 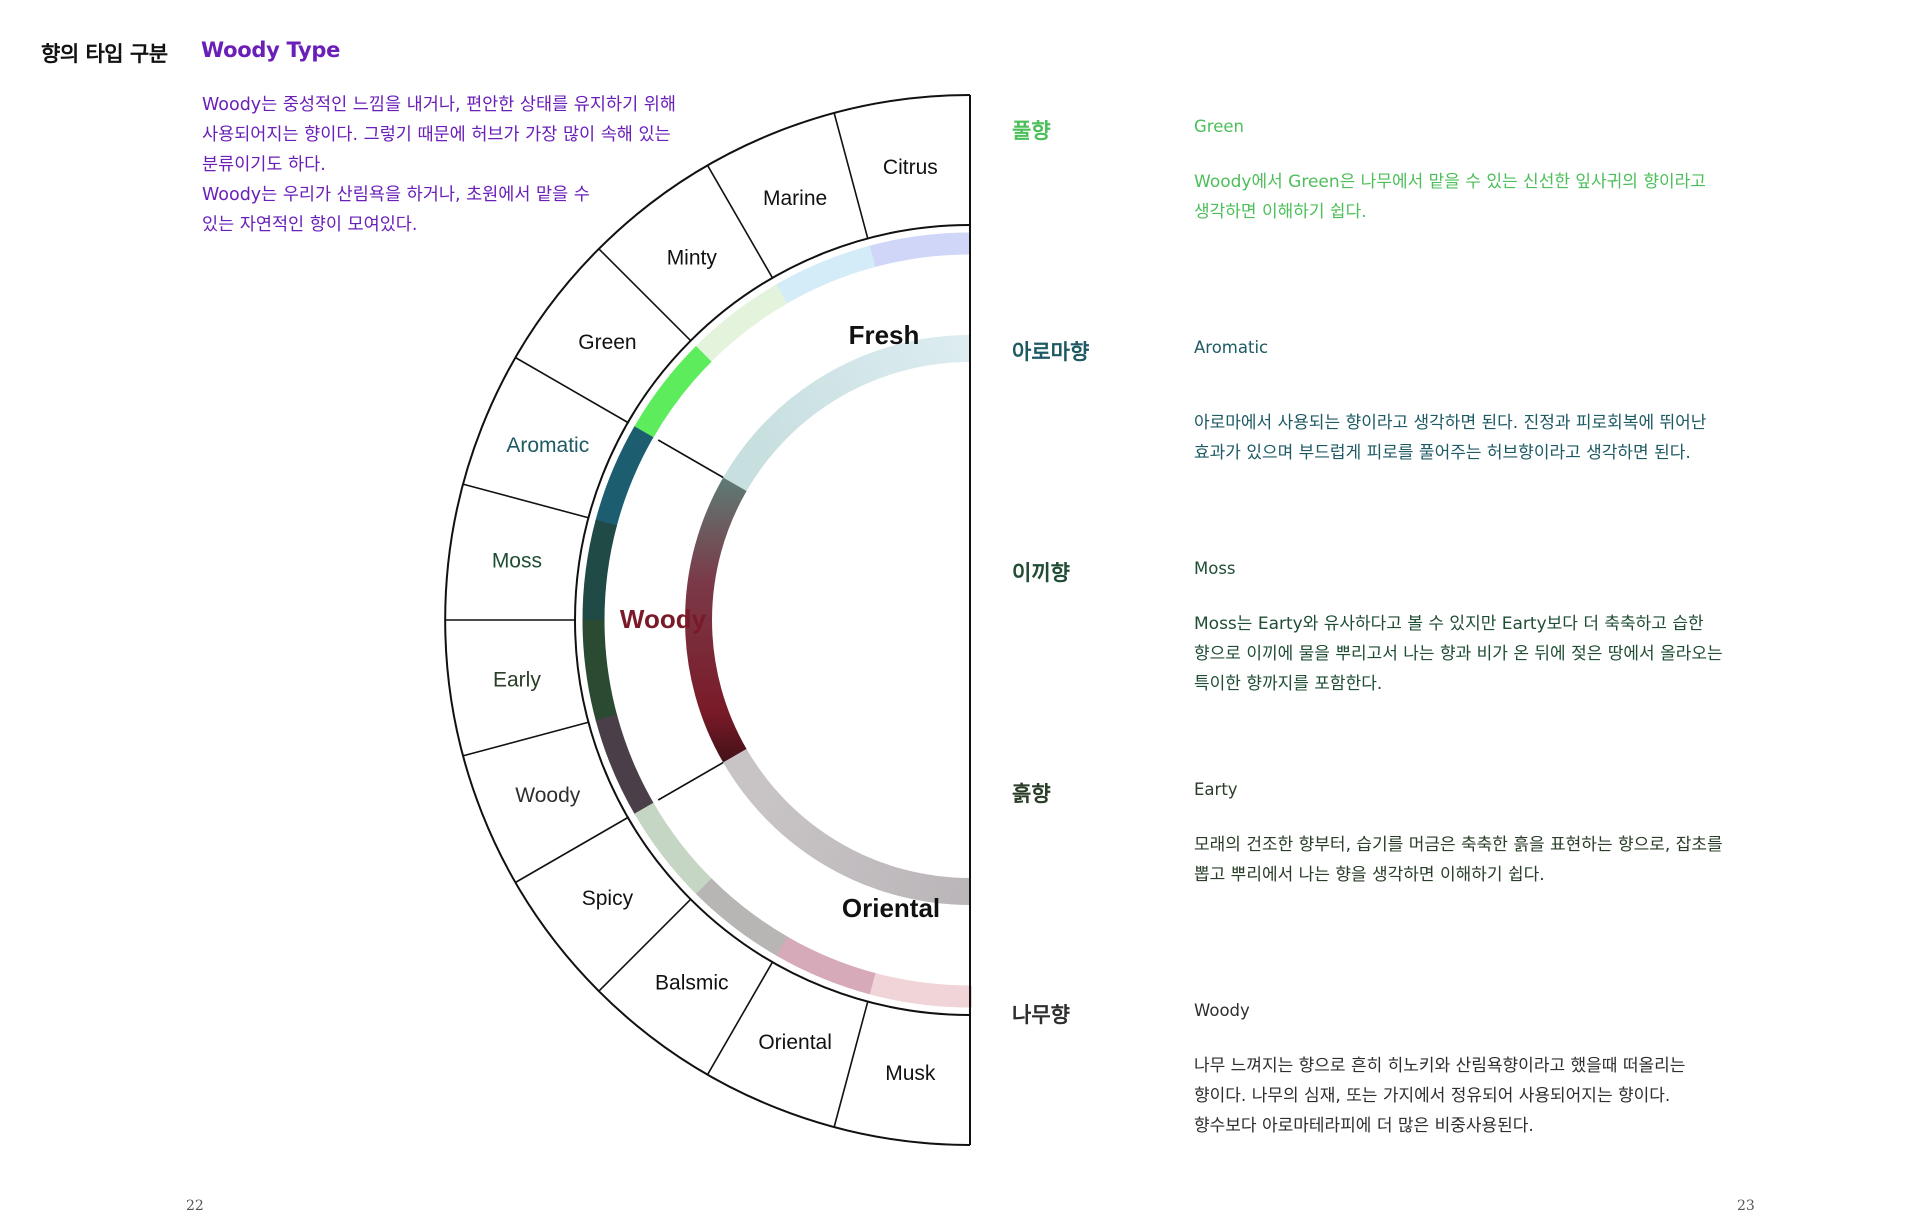 I want to click on note-label: Green, so click(x=607, y=342).